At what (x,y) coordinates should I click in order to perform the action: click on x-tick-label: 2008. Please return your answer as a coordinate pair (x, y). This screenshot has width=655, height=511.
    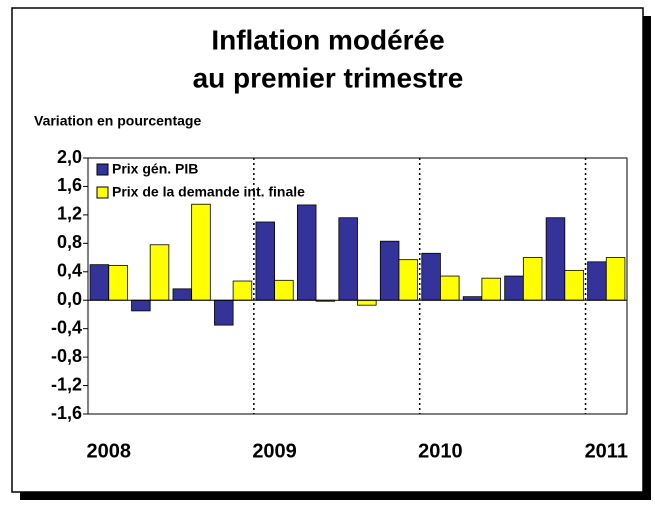
    Looking at the image, I should click on (108, 451).